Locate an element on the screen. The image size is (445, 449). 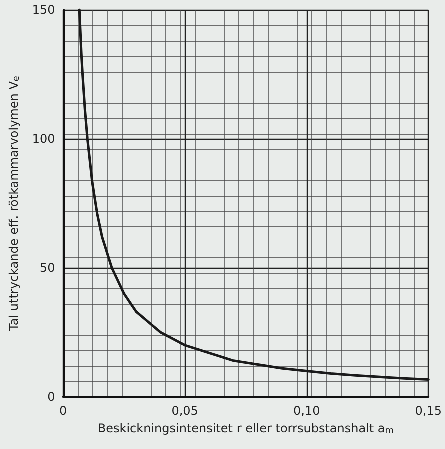
y-tick-label: 150 is located at coordinates (44, 10).